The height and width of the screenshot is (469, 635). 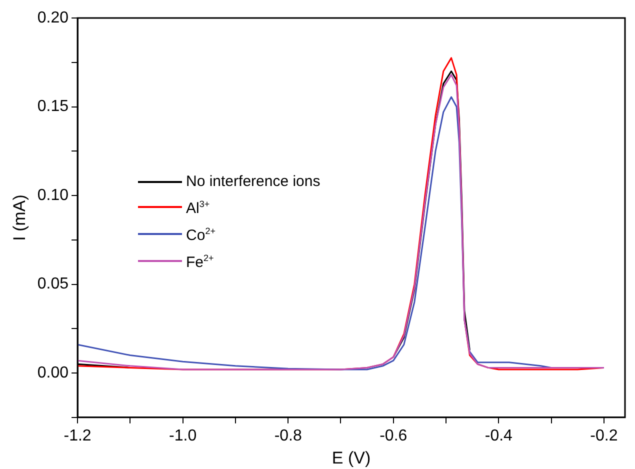 I want to click on y-axis-title: I (mA), so click(x=19, y=217).